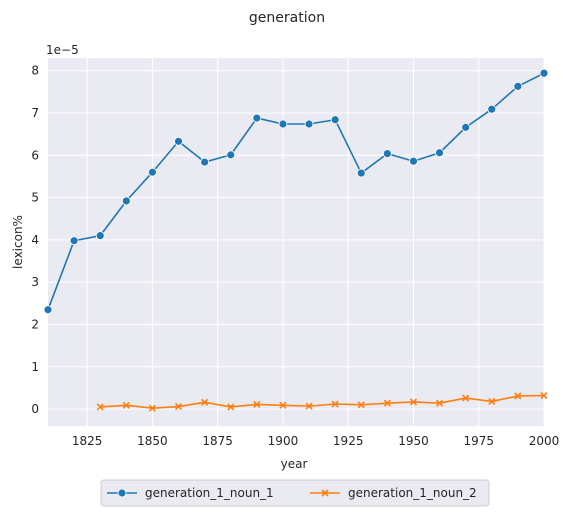 The image size is (563, 515). What do you see at coordinates (18, 242) in the screenshot?
I see `y-axis-label: lexicon%` at bounding box center [18, 242].